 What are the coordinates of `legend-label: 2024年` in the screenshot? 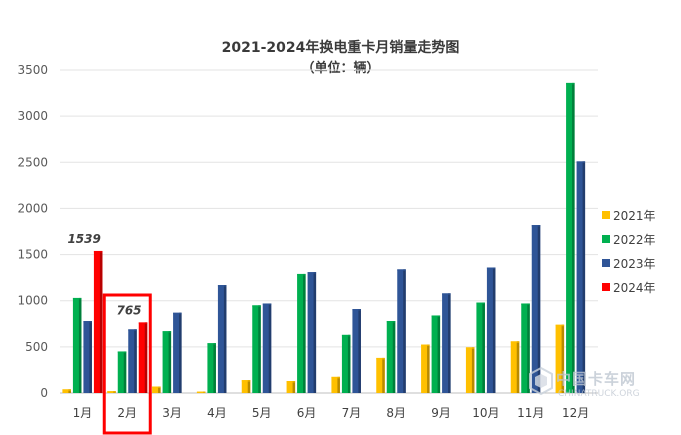 It's located at (634, 288).